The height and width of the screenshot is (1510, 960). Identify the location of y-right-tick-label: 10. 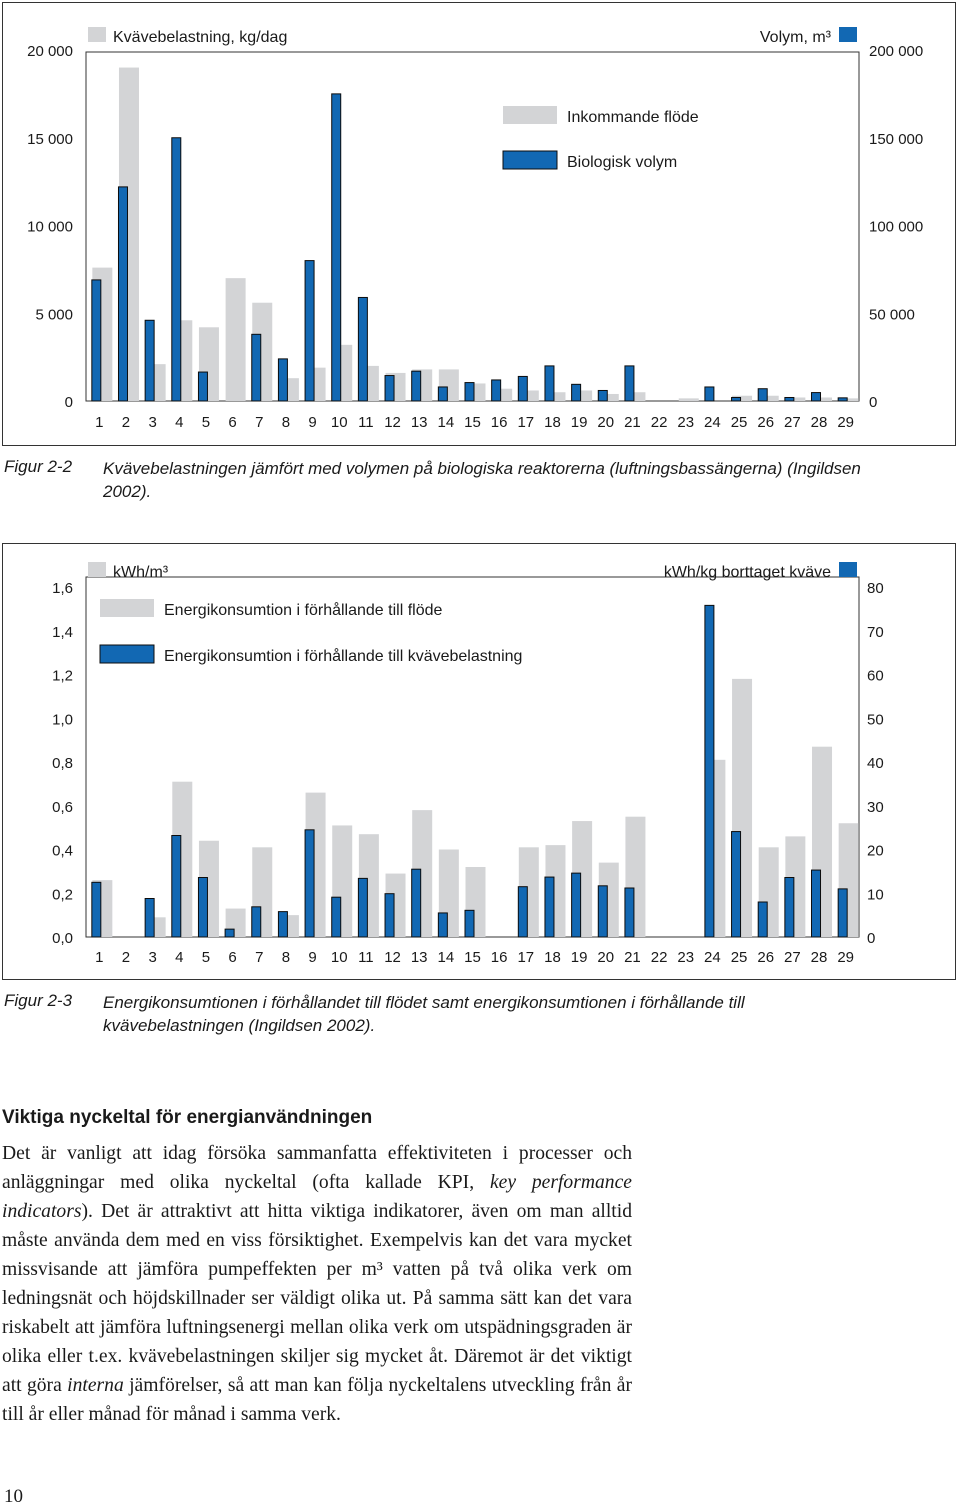
(875, 894).